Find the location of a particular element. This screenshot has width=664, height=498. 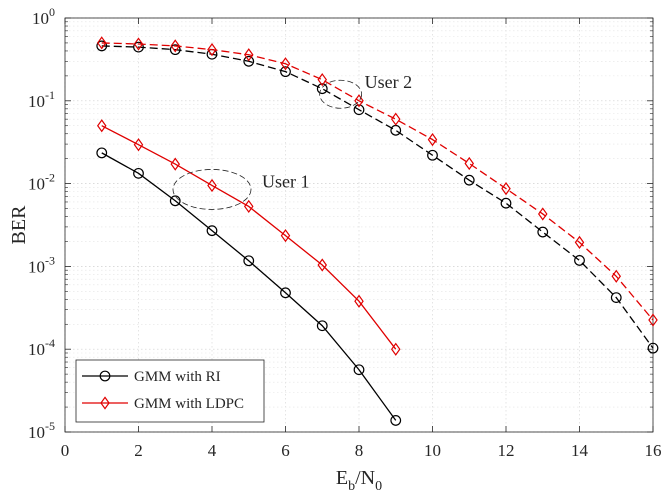

legend-label: GMM with RI is located at coordinates (177, 377).